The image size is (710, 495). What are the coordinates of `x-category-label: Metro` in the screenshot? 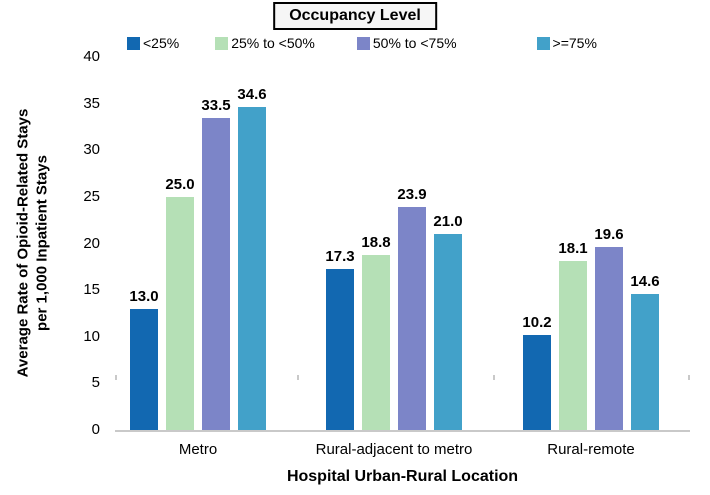 It's located at (198, 449).